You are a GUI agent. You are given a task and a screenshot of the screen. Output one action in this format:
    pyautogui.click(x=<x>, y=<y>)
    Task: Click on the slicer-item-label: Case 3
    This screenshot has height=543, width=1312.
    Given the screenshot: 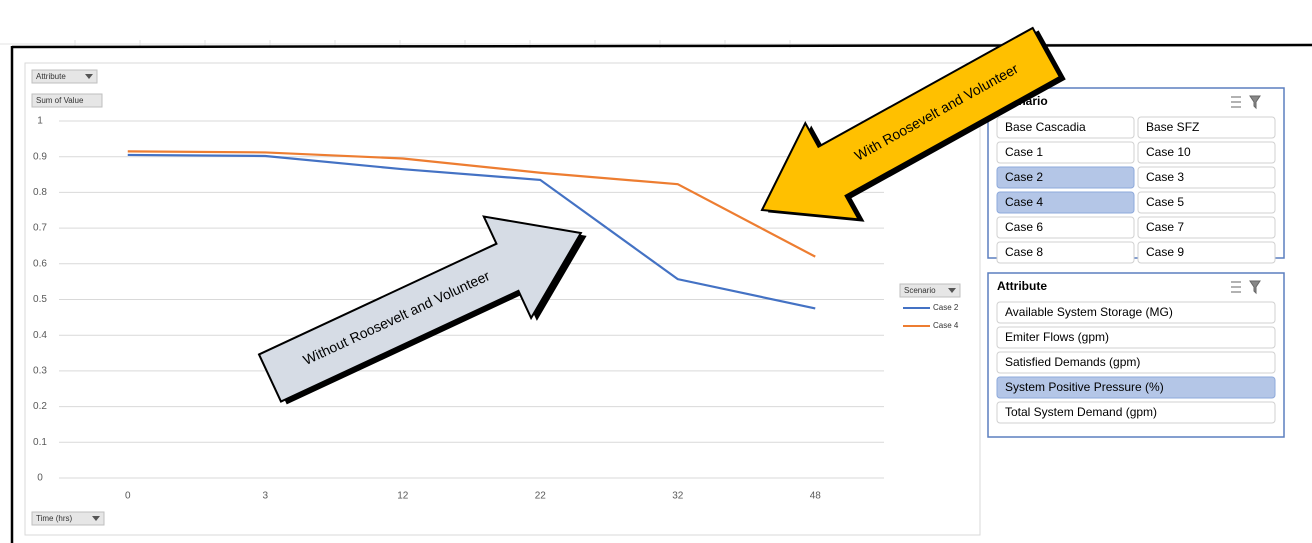 What is the action you would take?
    pyautogui.click(x=1165, y=177)
    